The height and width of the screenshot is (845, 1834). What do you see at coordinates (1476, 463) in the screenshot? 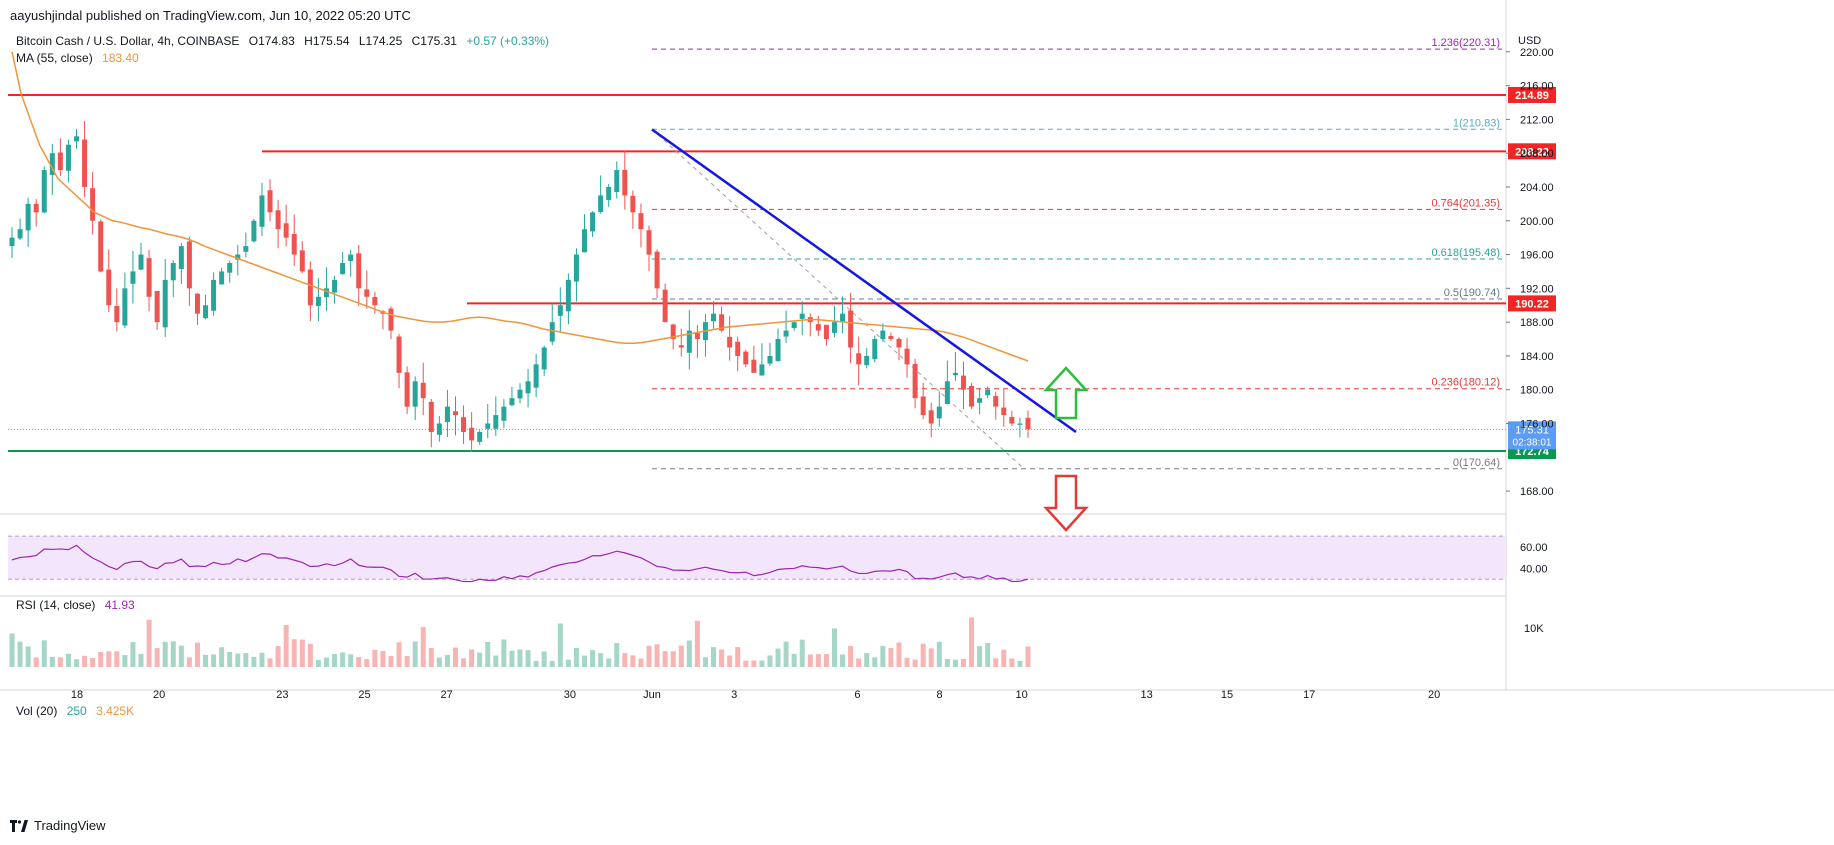
I see `fib-label: 0(170.64)` at bounding box center [1476, 463].